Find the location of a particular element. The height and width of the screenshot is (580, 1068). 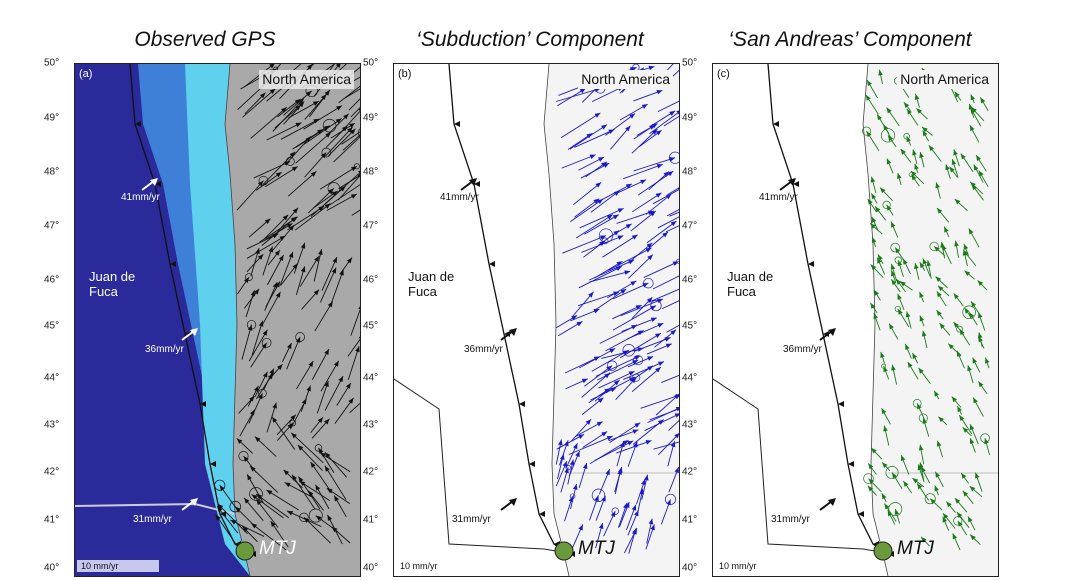

latitude-label: 42° is located at coordinates (690, 472).